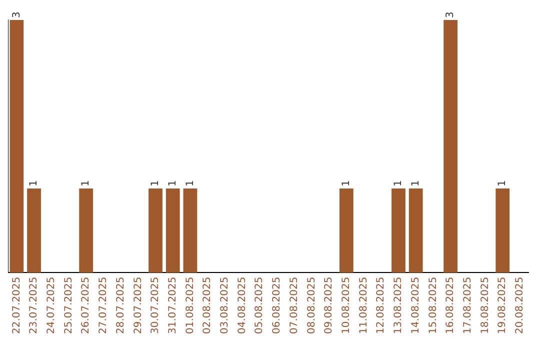 This screenshot has height=340, width=540. Describe the element at coordinates (16, 305) in the screenshot. I see `x-tick-label: 22.07.2025` at that location.